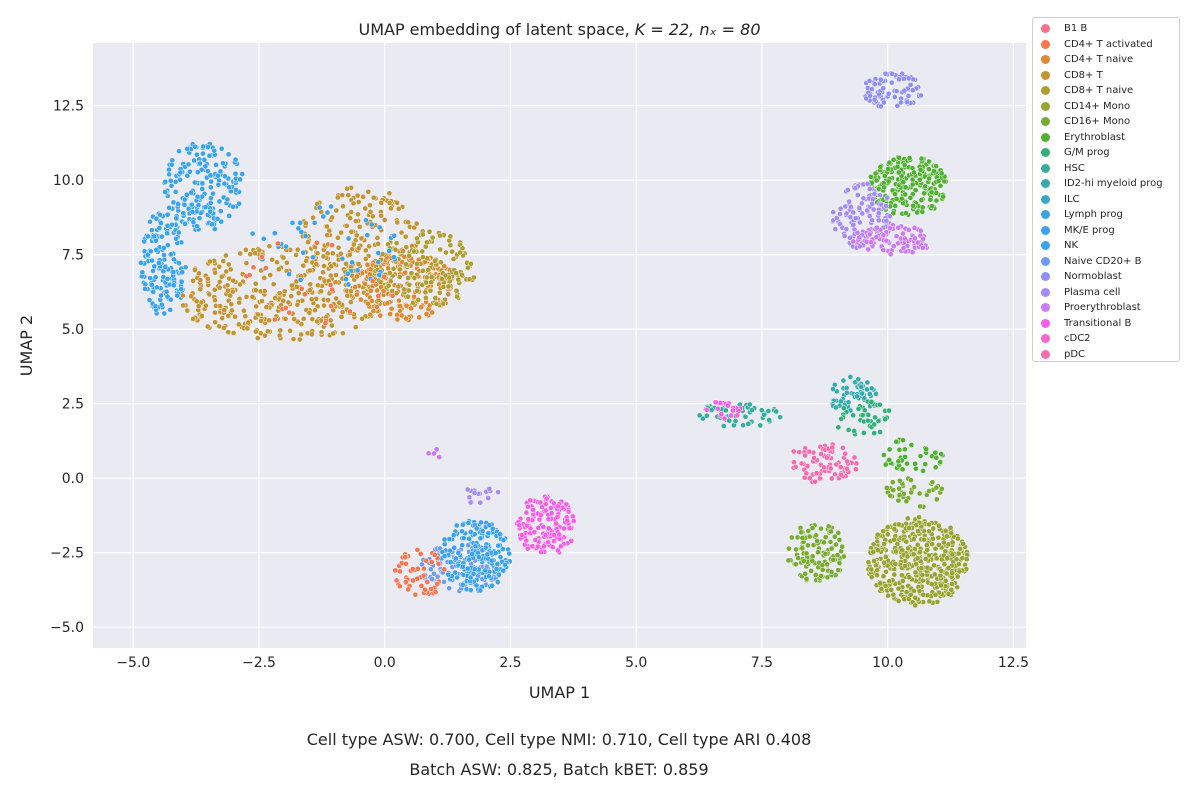 This screenshot has width=1200, height=800. Describe the element at coordinates (385, 663) in the screenshot. I see `x-tick-label: 0.0` at that location.